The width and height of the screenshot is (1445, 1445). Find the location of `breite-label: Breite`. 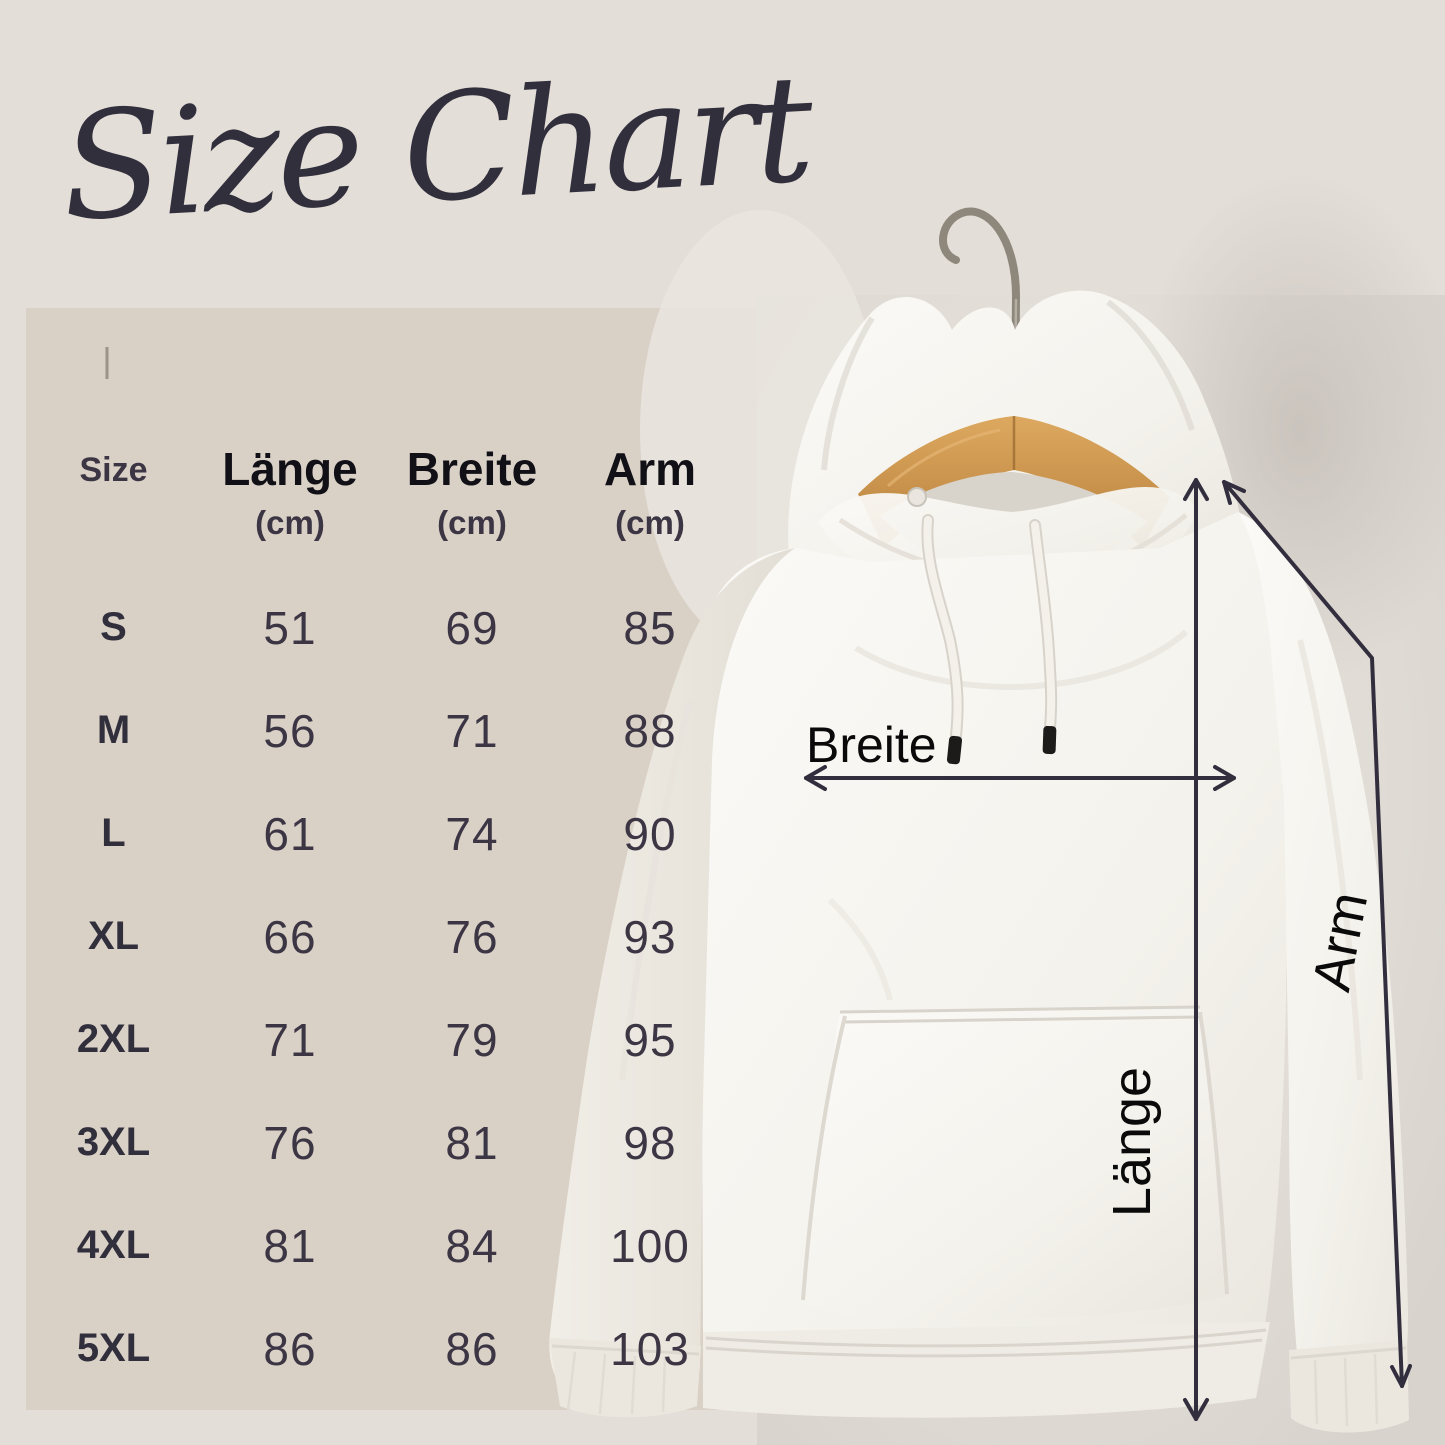

breite-label: Breite is located at coordinates (871, 745).